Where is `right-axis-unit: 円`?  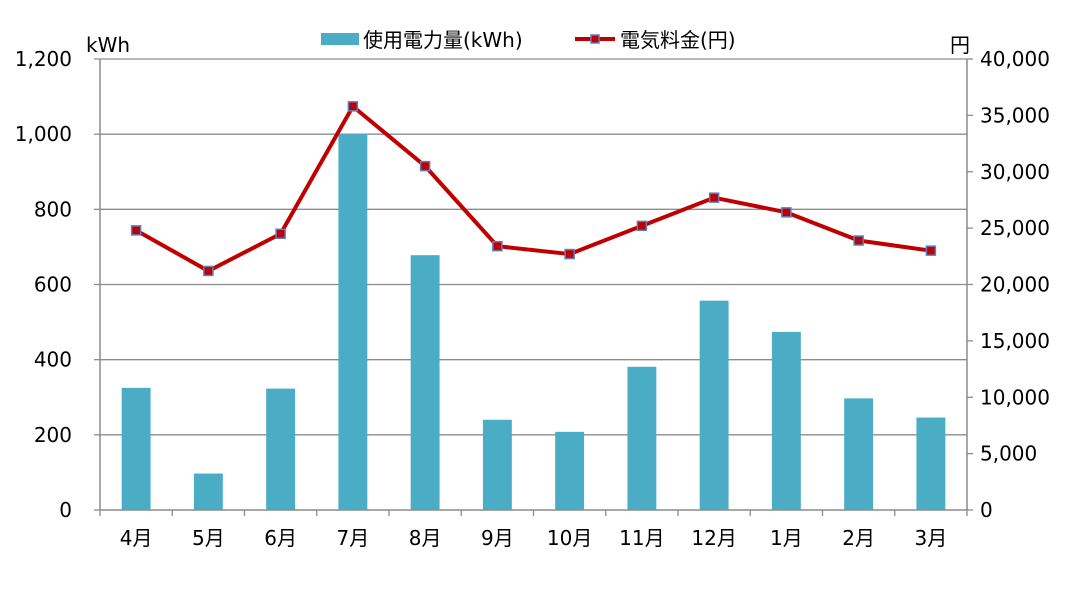
right-axis-unit: 円 is located at coordinates (960, 45).